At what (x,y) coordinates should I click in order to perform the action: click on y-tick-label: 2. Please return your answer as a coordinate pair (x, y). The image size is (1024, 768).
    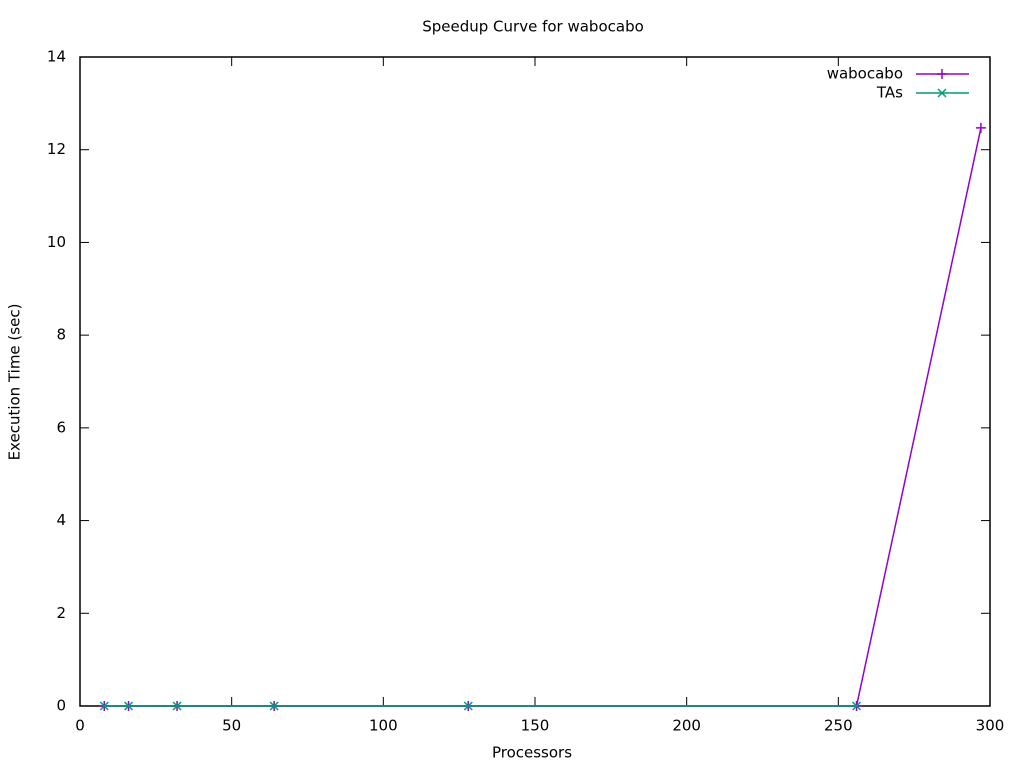
    Looking at the image, I should click on (61, 613).